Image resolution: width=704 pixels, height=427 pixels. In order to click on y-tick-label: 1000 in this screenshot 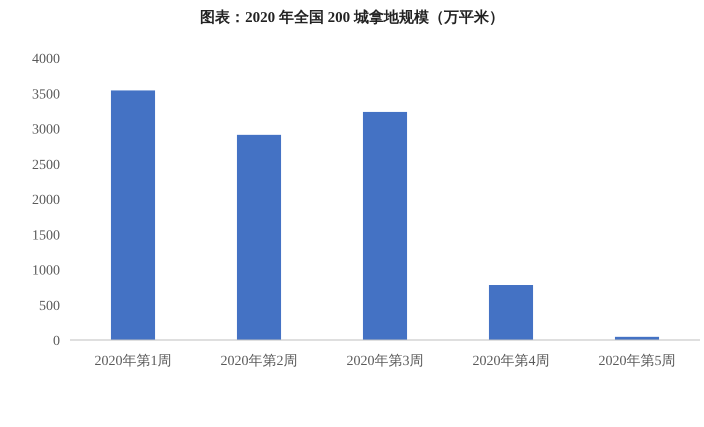, I will do `click(46, 271)`.